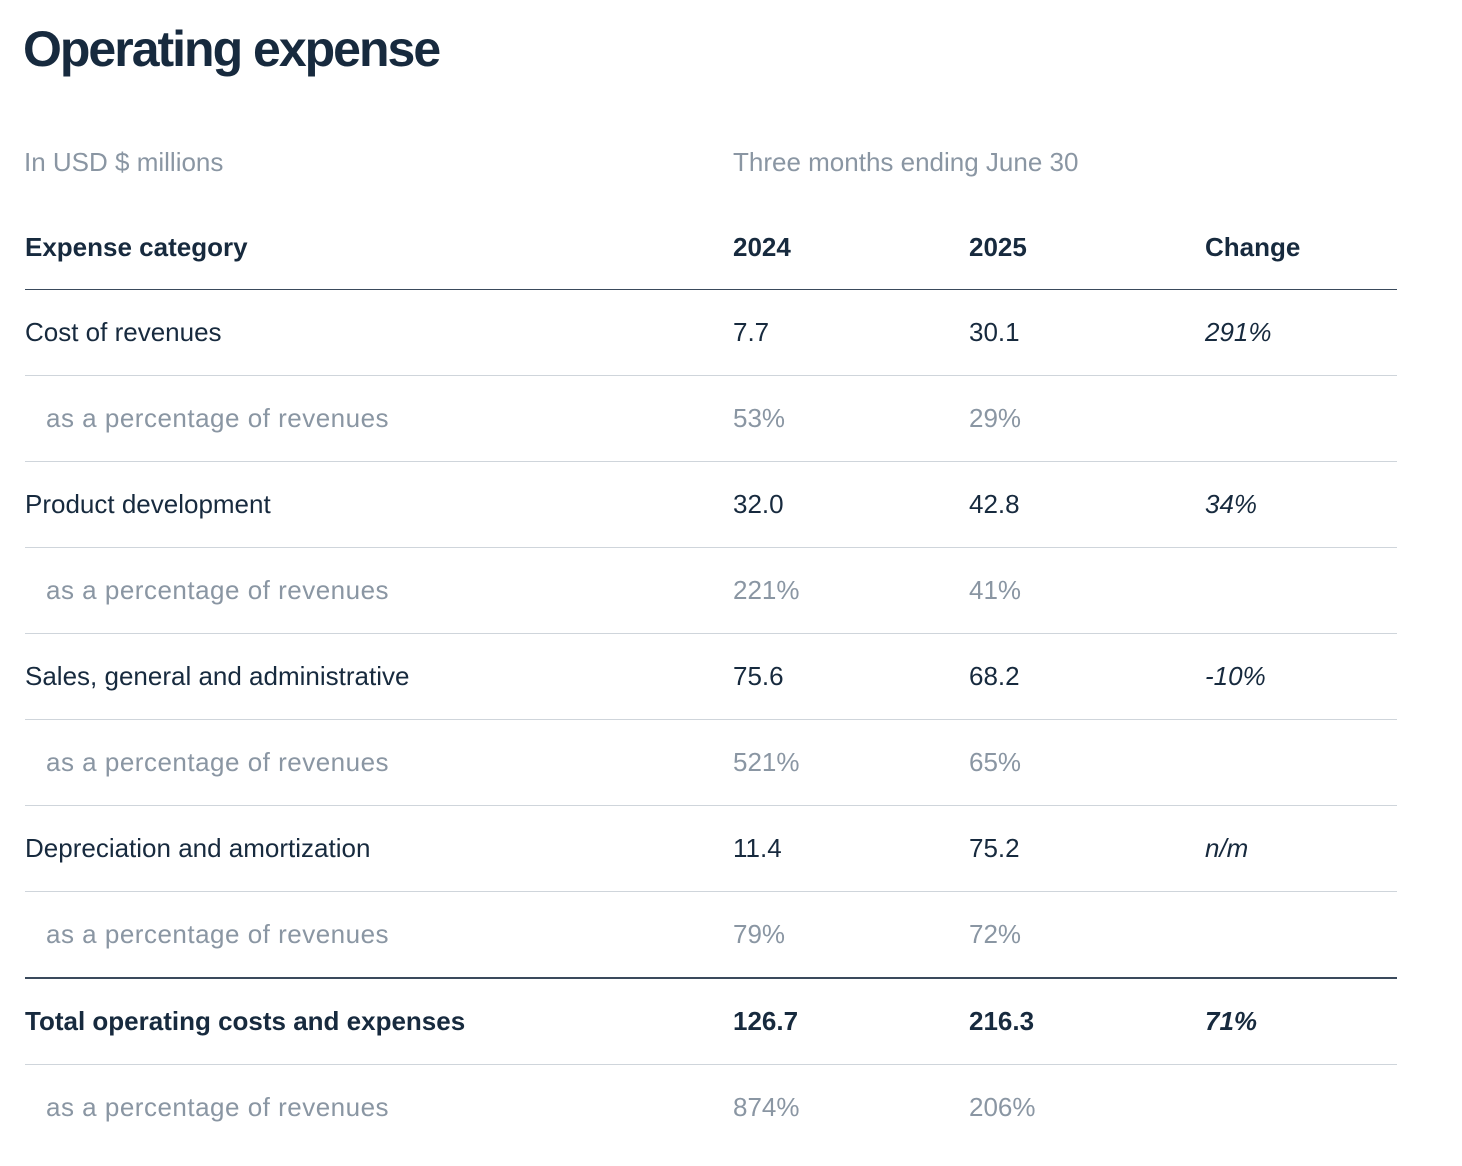 The height and width of the screenshot is (1166, 1462). What do you see at coordinates (136, 246) in the screenshot?
I see `header-expense-category: Expense category` at bounding box center [136, 246].